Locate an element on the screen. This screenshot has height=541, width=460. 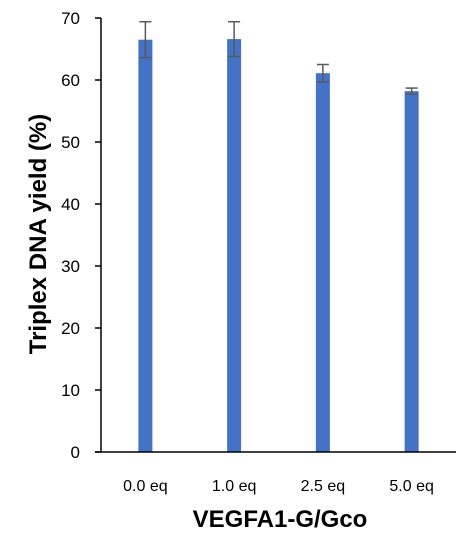
y-tick-label-2: 20 is located at coordinates (70, 328).